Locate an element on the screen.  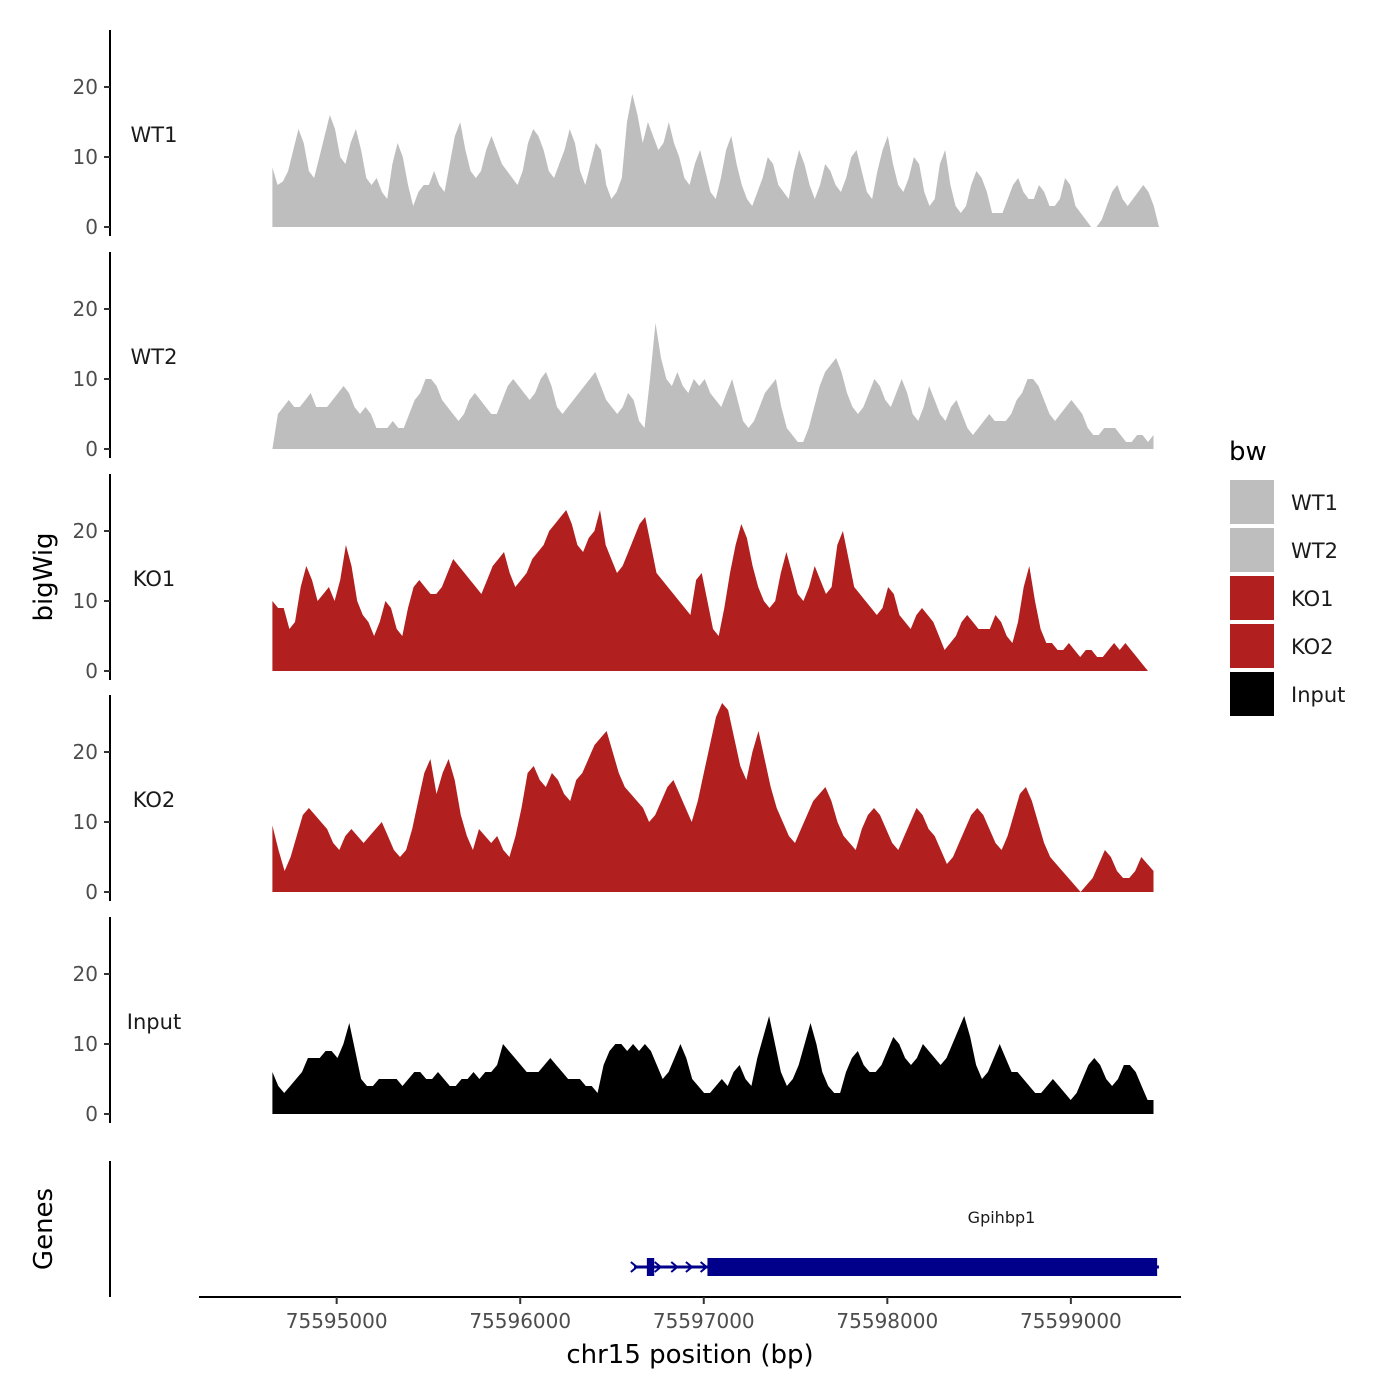
x-tick-label: 75598000 is located at coordinates (887, 1321).